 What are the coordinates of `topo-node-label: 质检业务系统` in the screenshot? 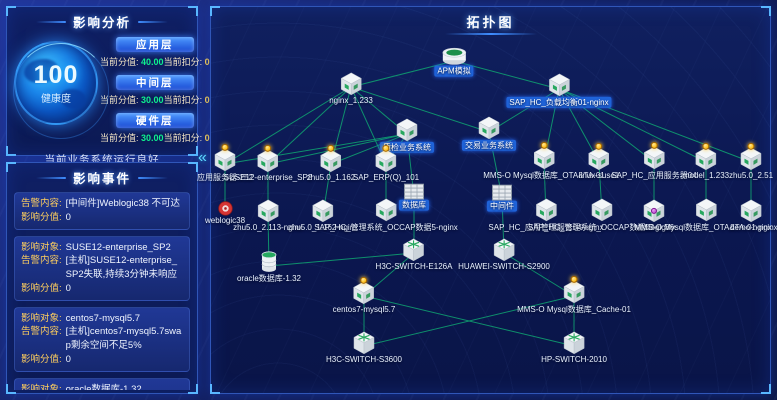 It's located at (407, 147).